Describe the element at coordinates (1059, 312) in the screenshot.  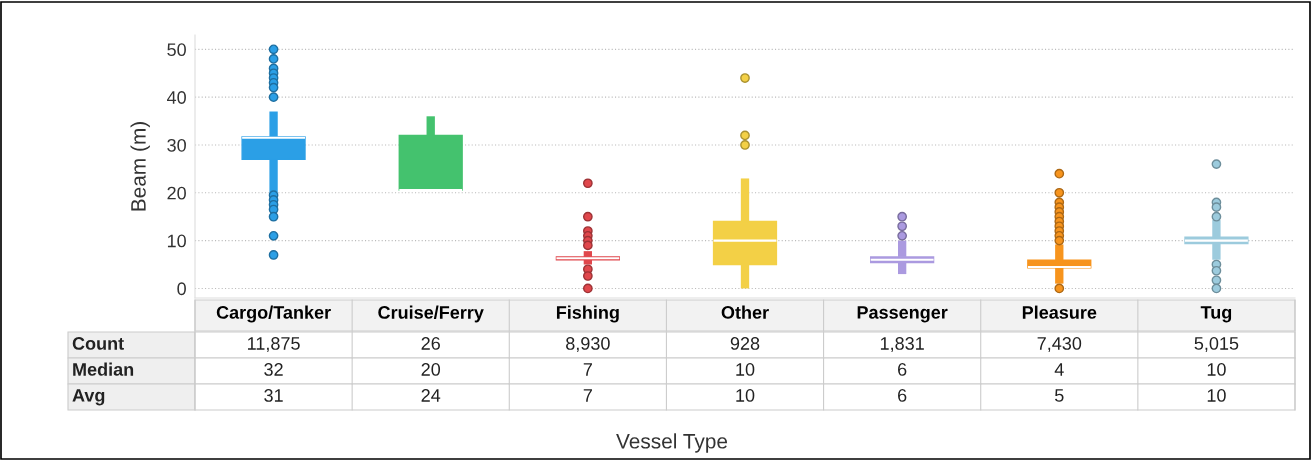
I see `x-tick-label: Pleasure` at that location.